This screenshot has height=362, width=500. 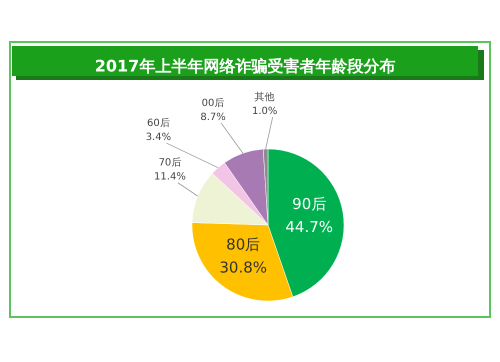 I want to click on slice-label: 其他, so click(x=264, y=97).